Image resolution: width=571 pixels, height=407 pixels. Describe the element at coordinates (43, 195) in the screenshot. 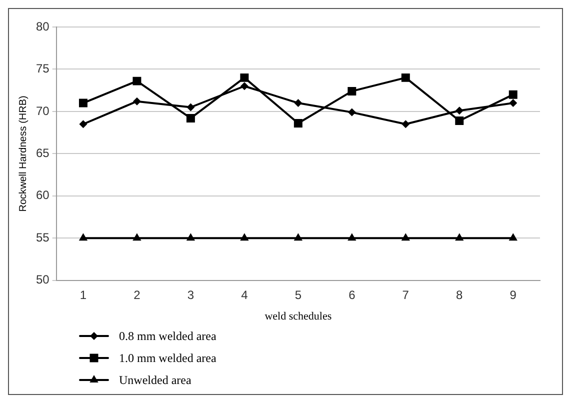

I see `y-tick-label: 60` at that location.